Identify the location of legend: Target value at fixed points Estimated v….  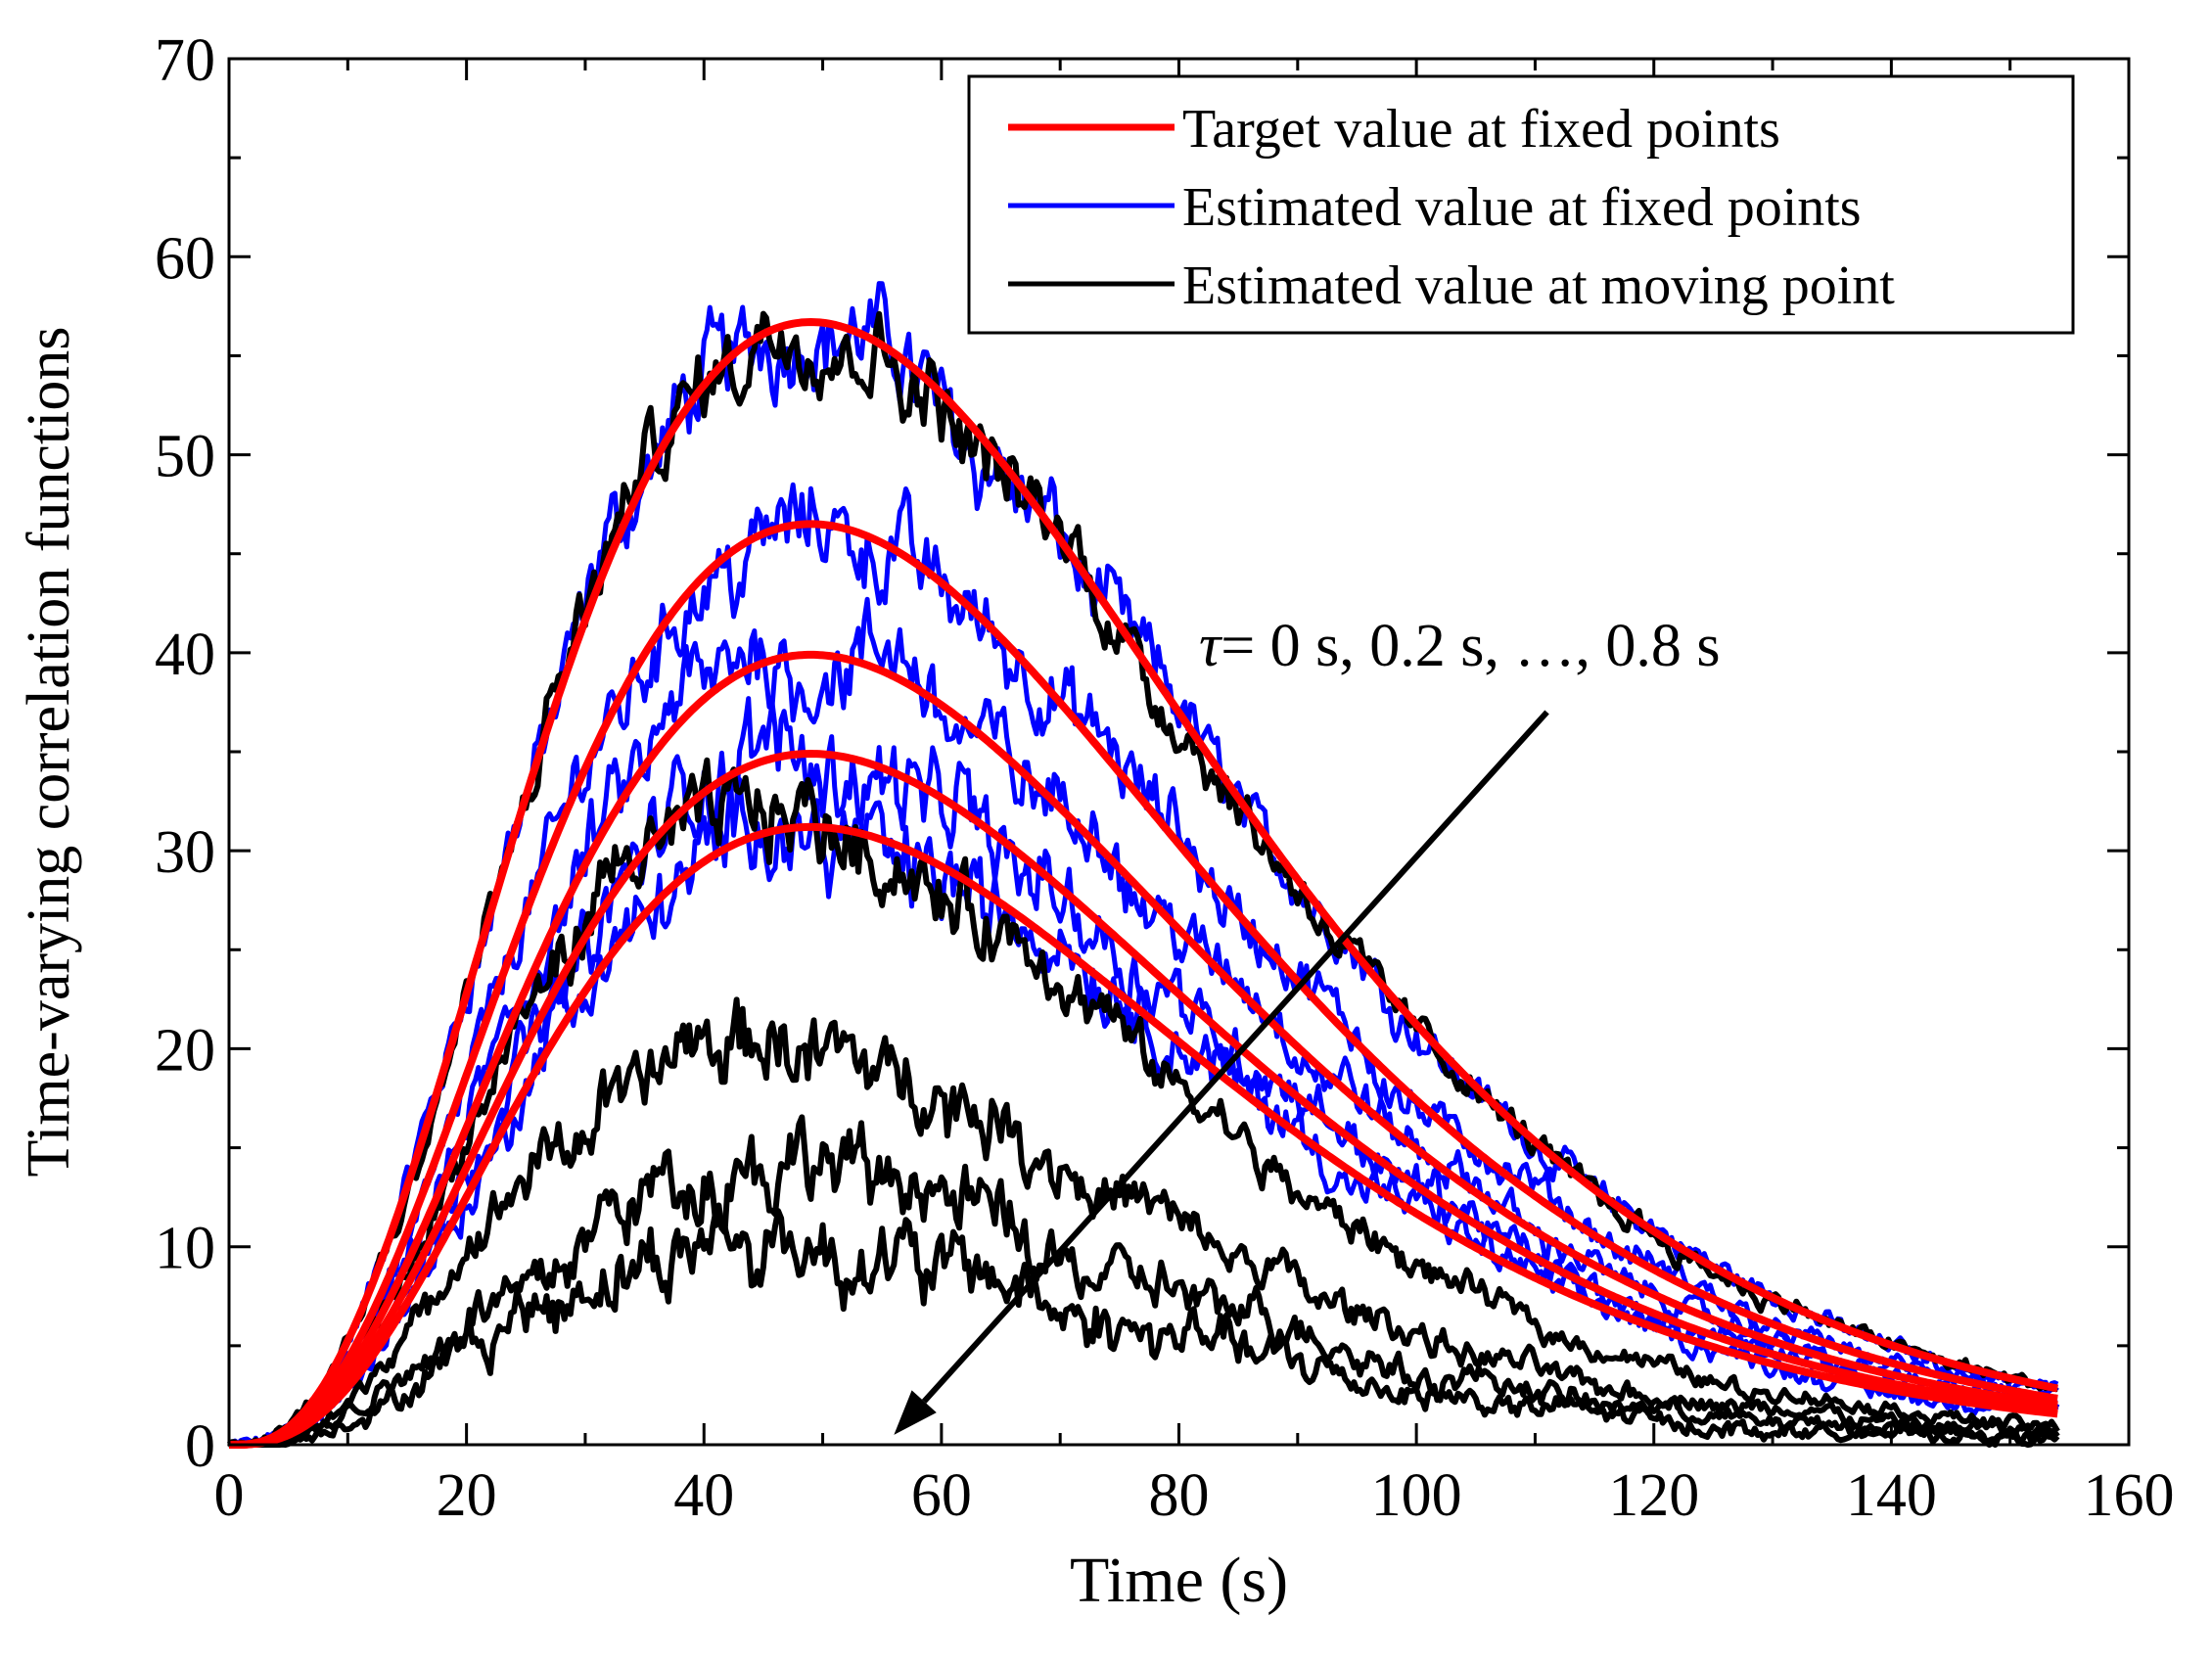
(1521, 204).